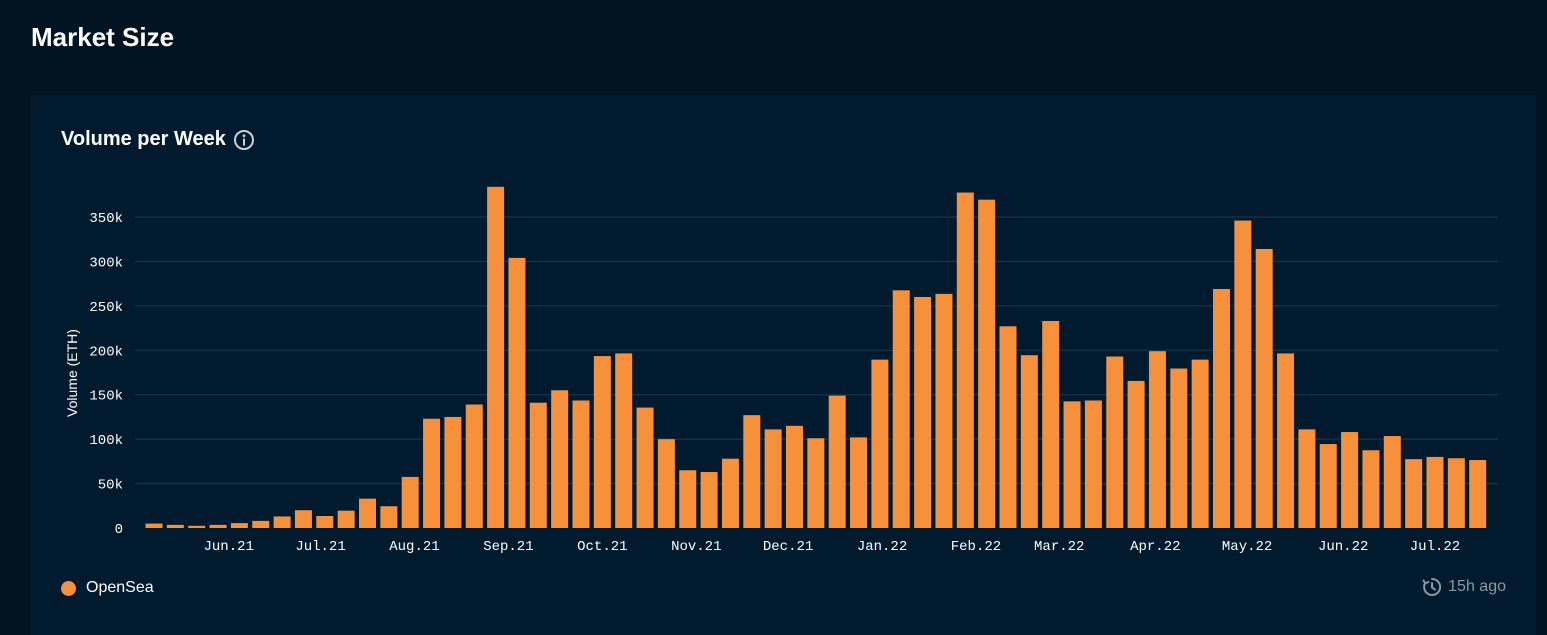  I want to click on x-tick-label: Aug.21, so click(414, 547).